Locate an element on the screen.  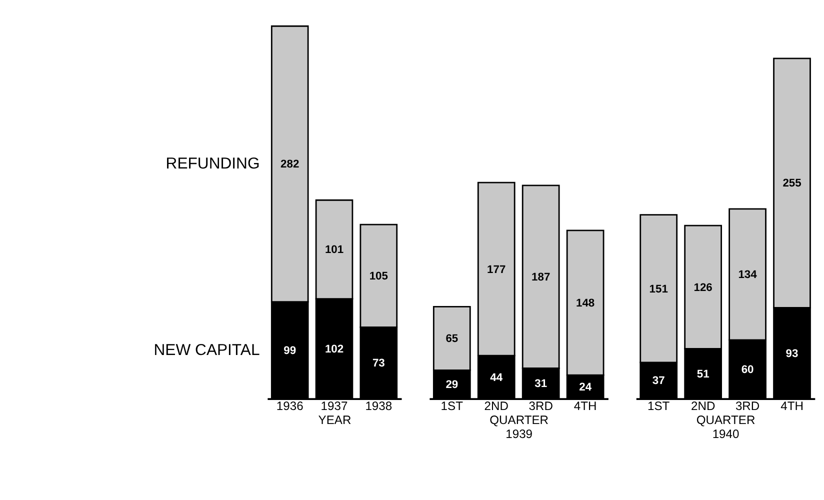
series-label: NEW CAPITAL is located at coordinates (207, 350).